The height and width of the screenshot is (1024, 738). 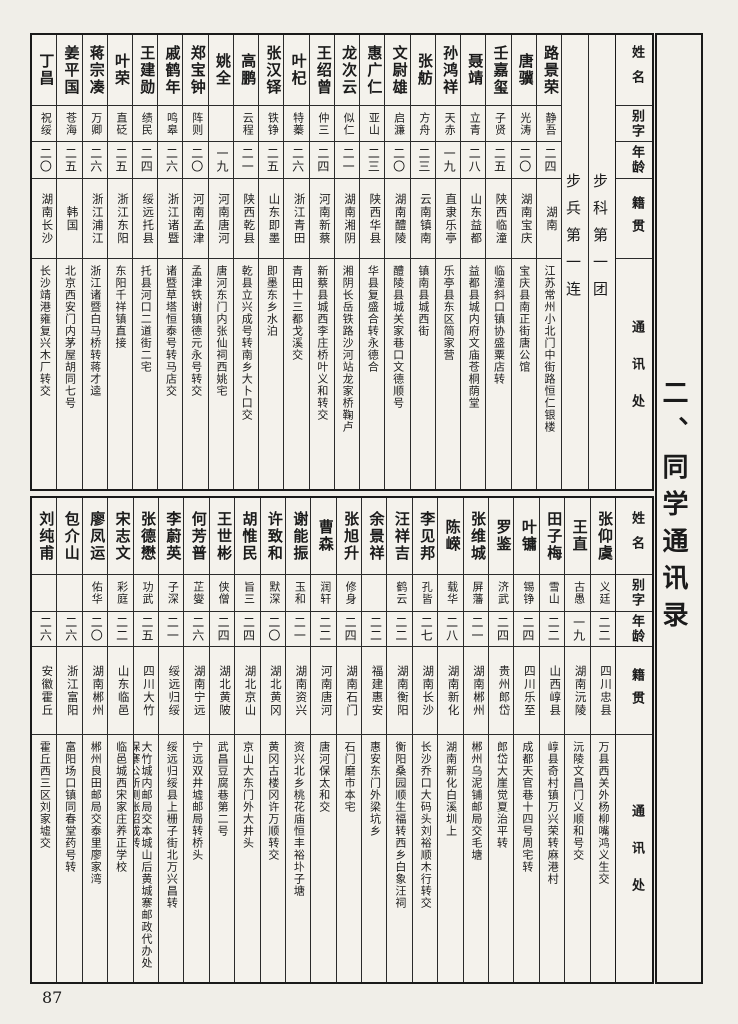 What do you see at coordinates (552, 690) in the screenshot?
I see `person-native-place: 山西崞县` at bounding box center [552, 690].